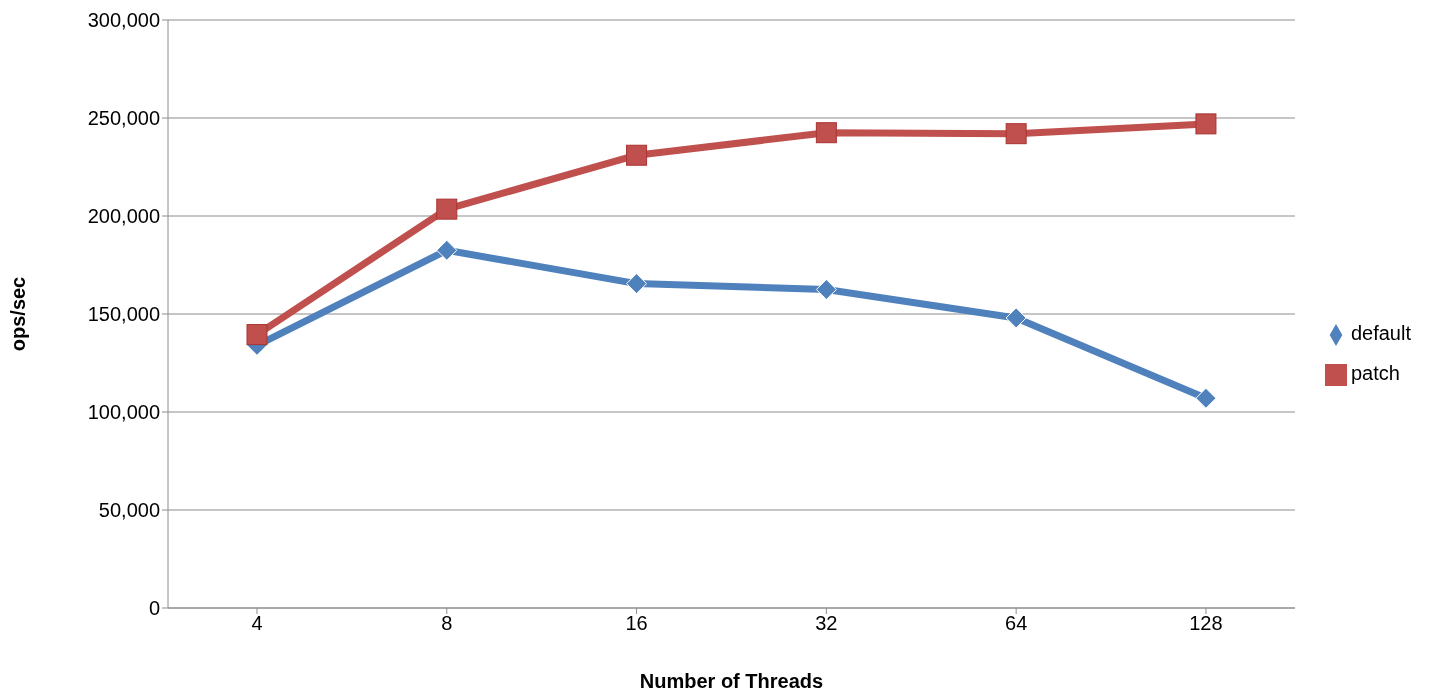 This screenshot has height=699, width=1439. What do you see at coordinates (123, 118) in the screenshot?
I see `y-tick-label: 250,000` at bounding box center [123, 118].